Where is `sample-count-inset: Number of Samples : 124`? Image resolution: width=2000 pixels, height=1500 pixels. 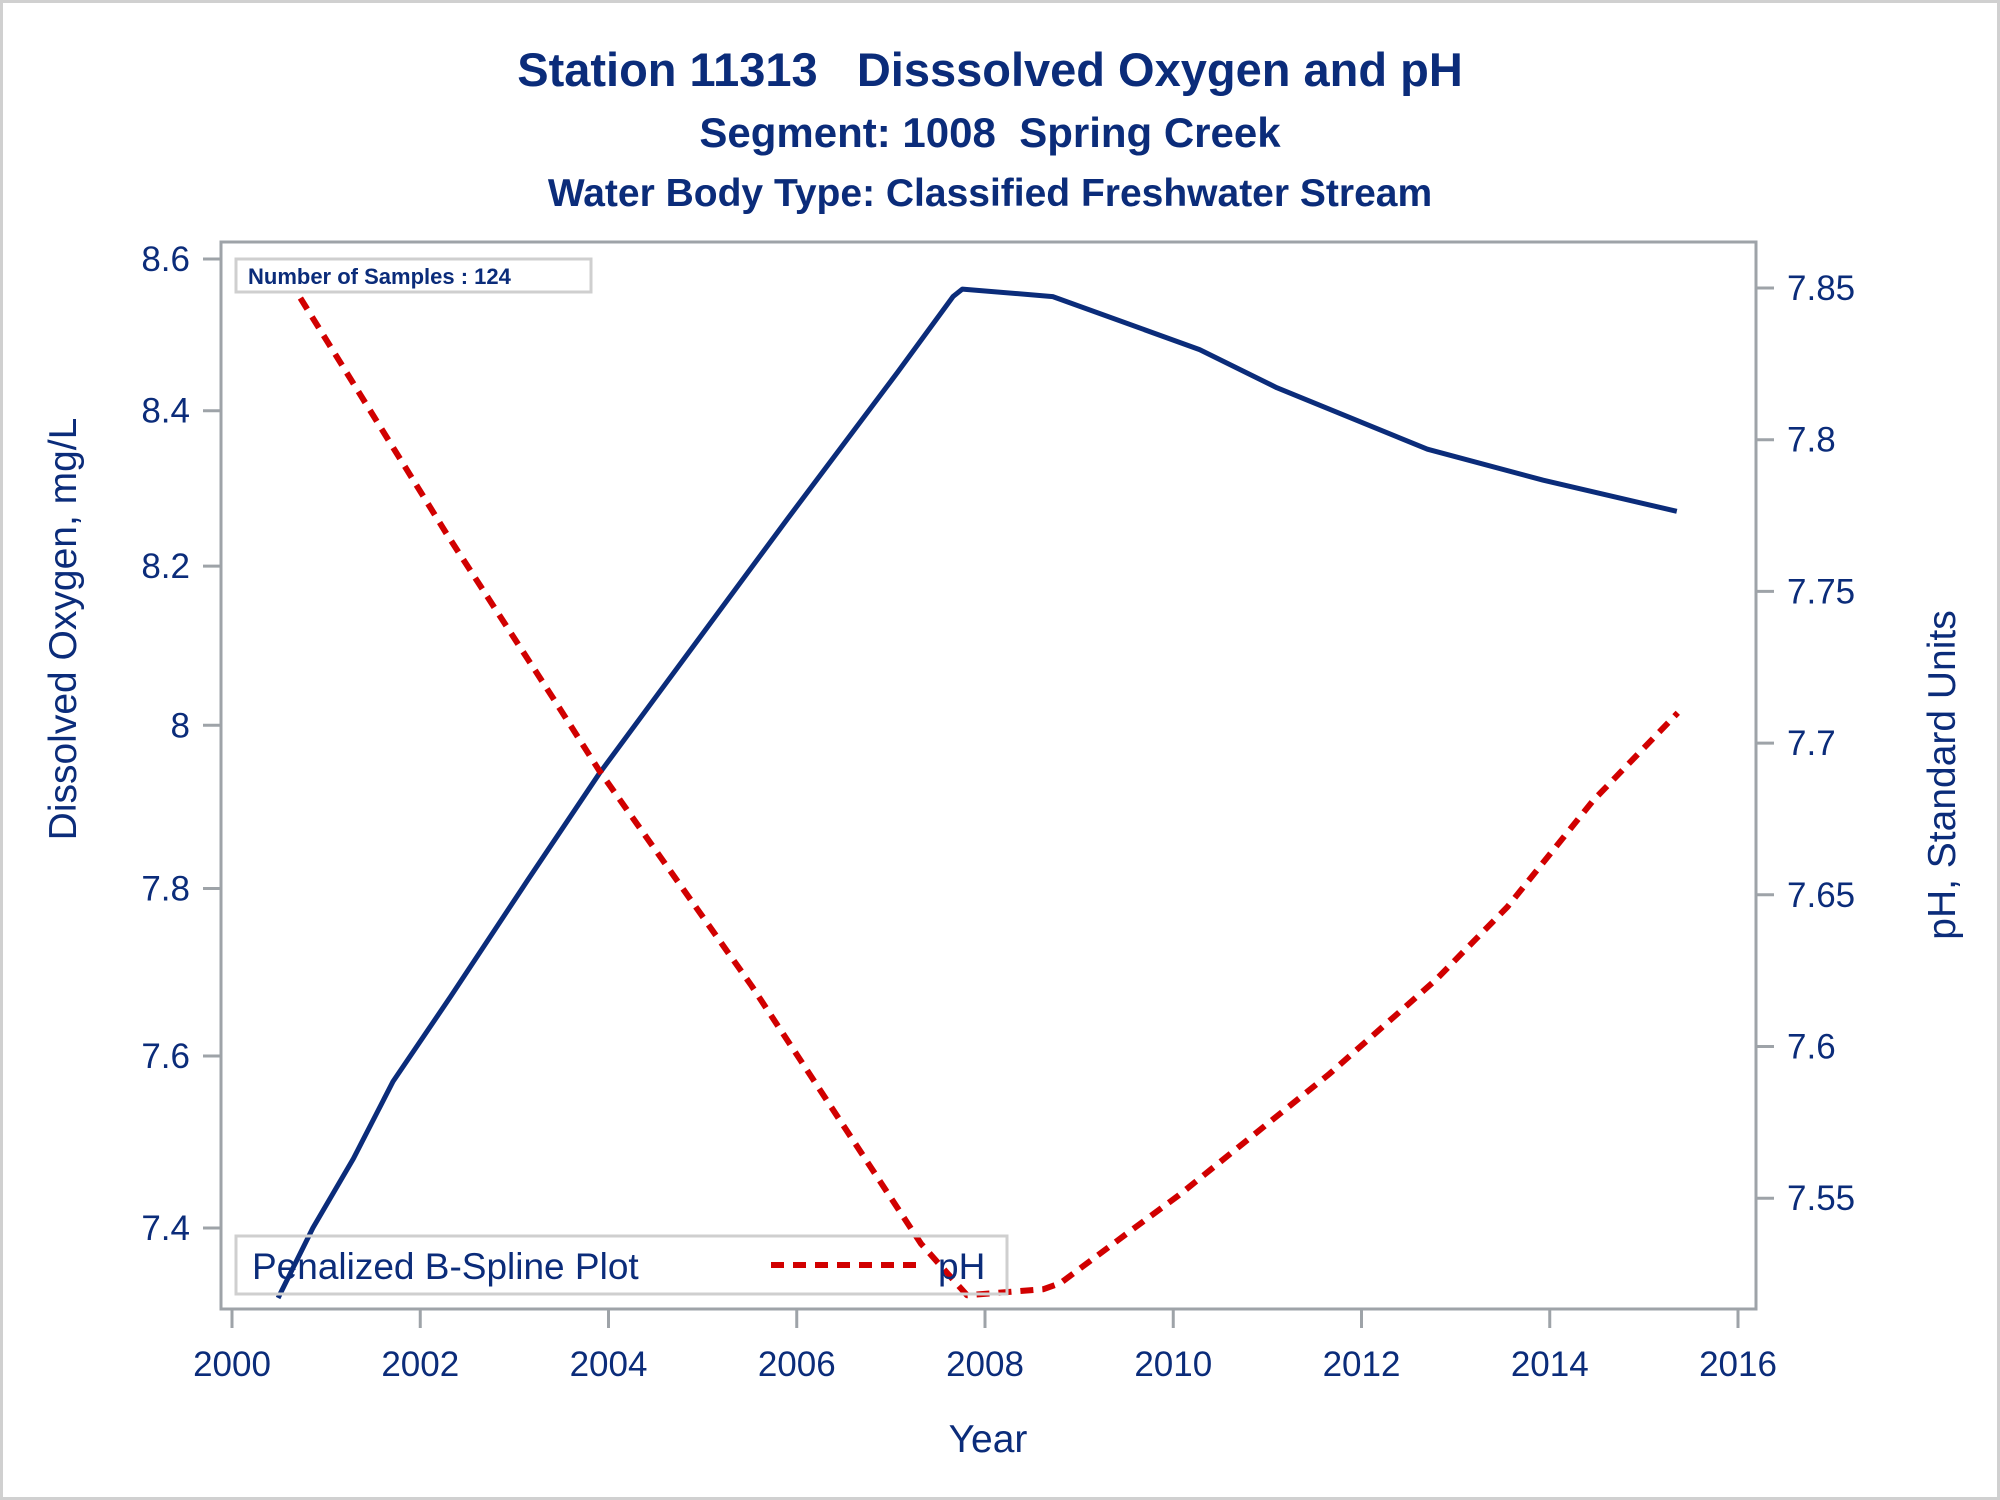 sample-count-inset: Number of Samples : 124 is located at coordinates (413, 275).